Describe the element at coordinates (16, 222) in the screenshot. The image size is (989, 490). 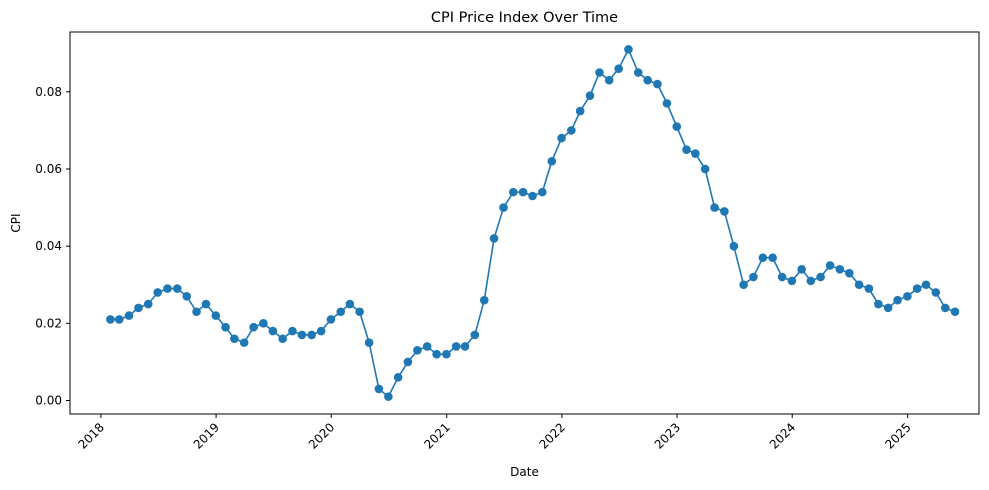
I see `y-axis-title: CPI` at that location.